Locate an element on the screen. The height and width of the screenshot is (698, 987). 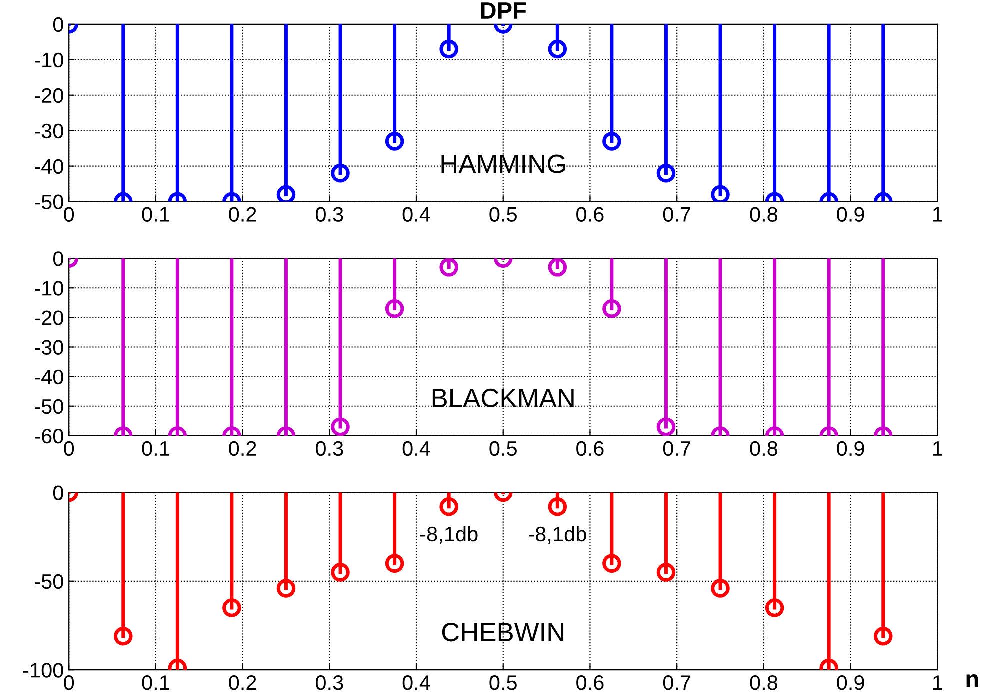
chart-title: DPF is located at coordinates (503, 10).